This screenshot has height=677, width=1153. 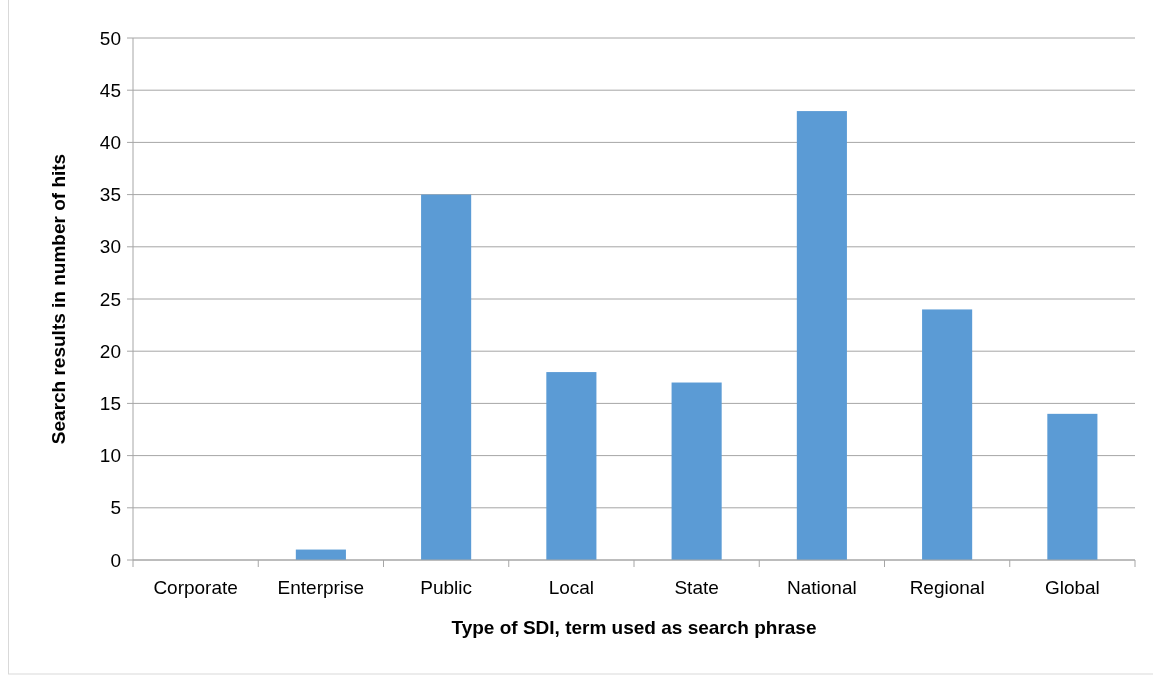 I want to click on y-tick-label: 45, so click(x=110, y=90).